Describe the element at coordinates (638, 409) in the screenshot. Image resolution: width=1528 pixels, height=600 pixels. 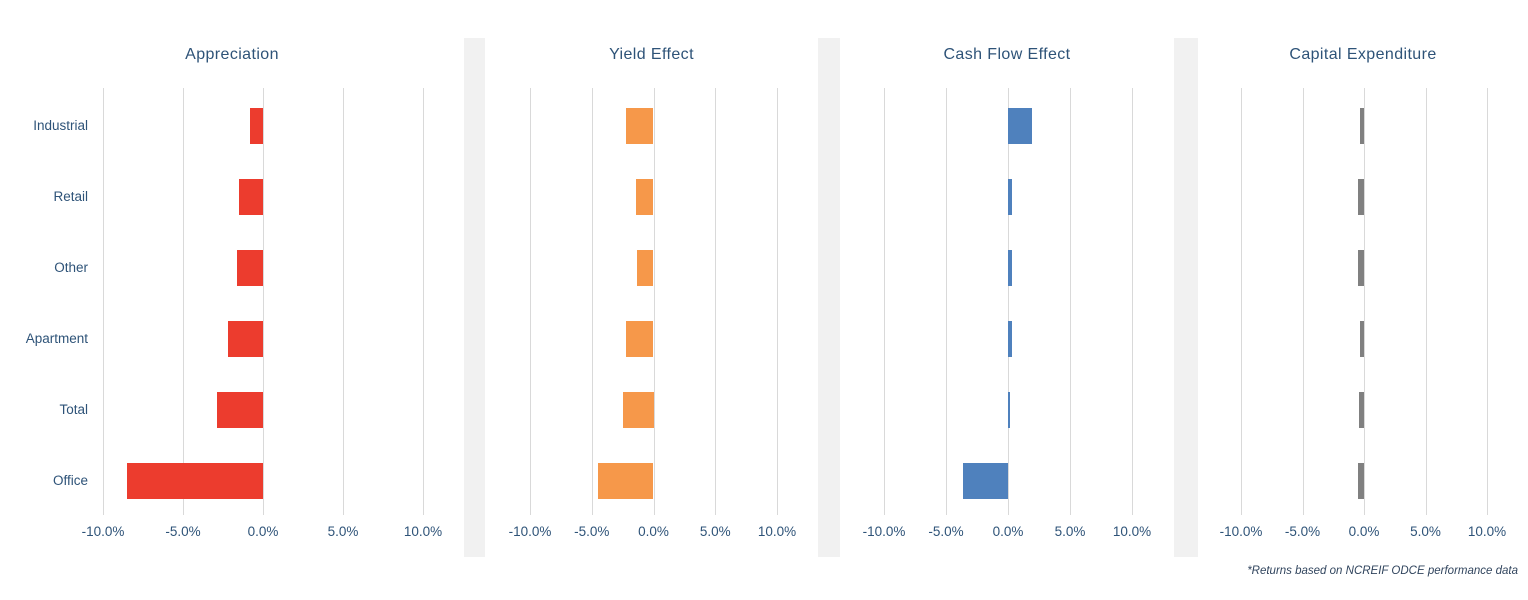
I see `bar-yield-effect-total` at that location.